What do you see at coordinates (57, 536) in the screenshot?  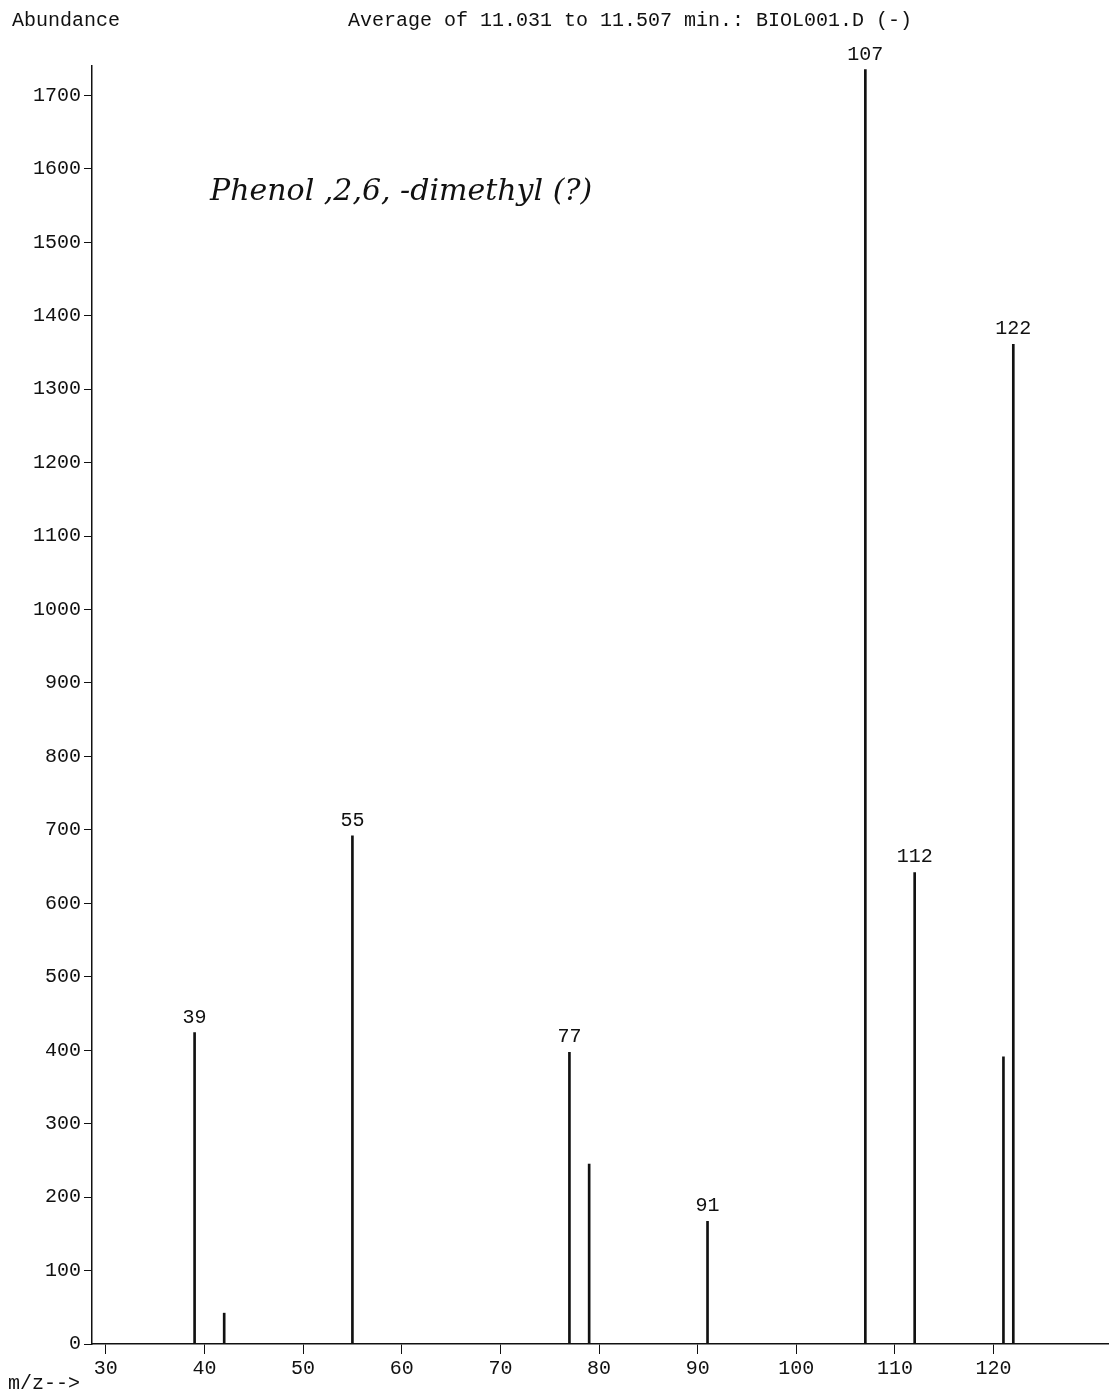 I see `y-tick-label: 1100` at bounding box center [57, 536].